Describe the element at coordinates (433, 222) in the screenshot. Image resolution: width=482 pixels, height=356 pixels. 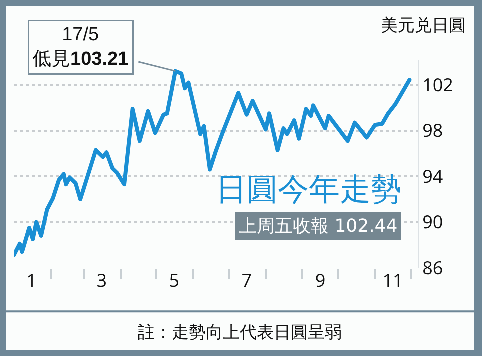
I see `y-tick-label: 90` at that location.